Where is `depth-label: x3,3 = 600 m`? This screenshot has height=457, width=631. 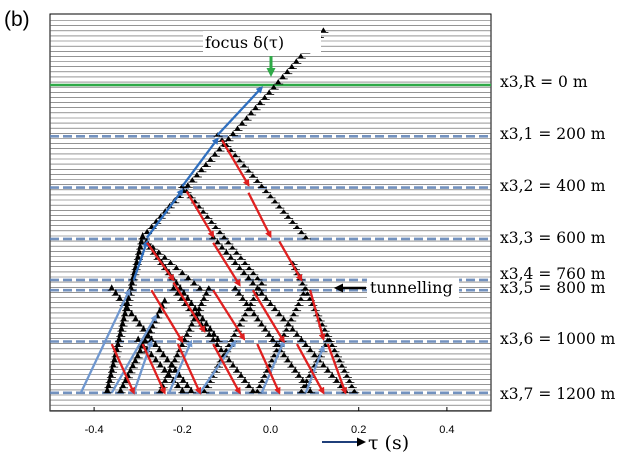
depth-label: x3,3 = 600 m is located at coordinates (553, 238).